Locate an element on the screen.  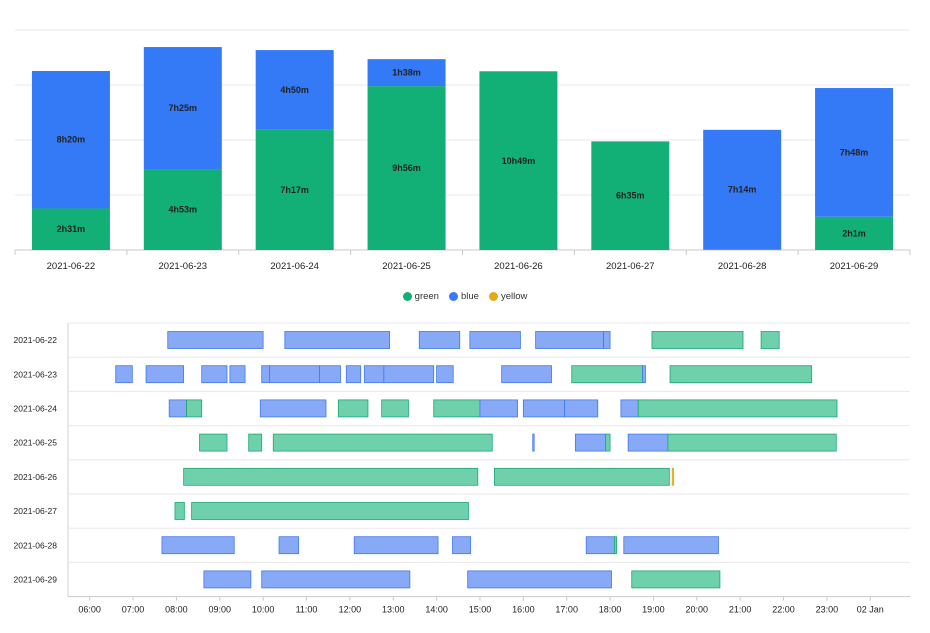
bar-data-label: 8h20m is located at coordinates (71, 140).